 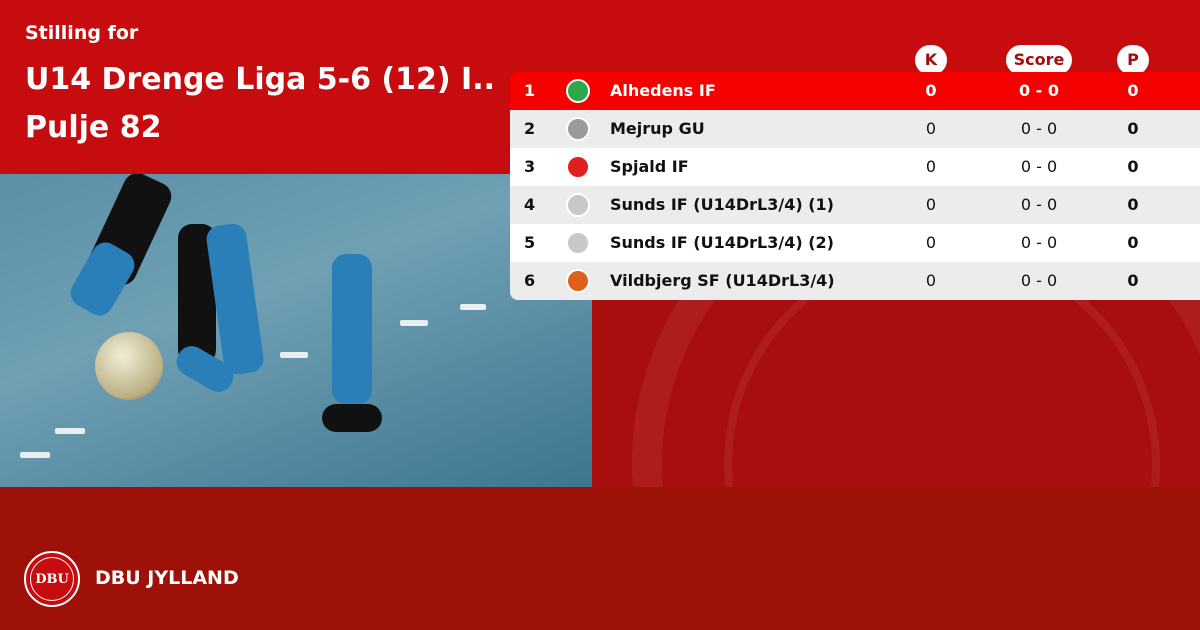 What do you see at coordinates (167, 578) in the screenshot?
I see `org-name: DBU JYLLAND` at bounding box center [167, 578].